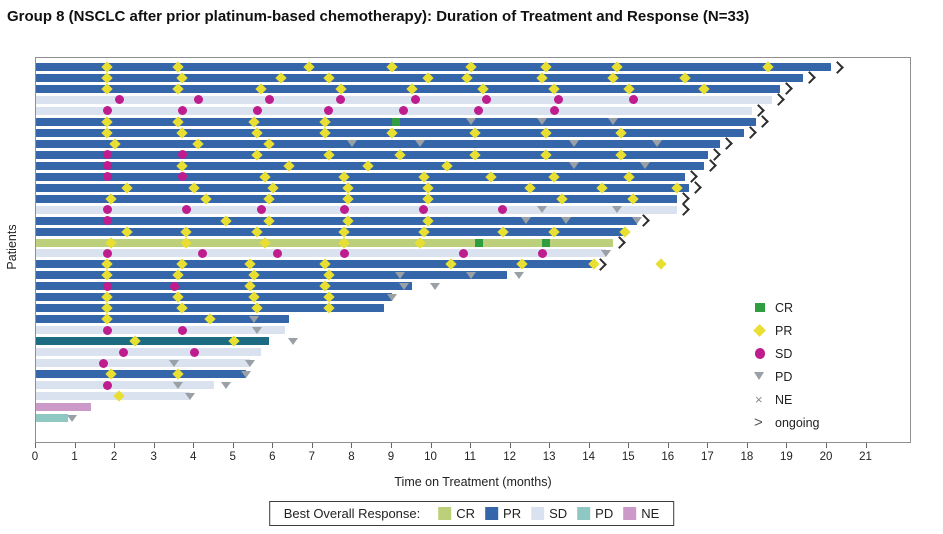  What do you see at coordinates (549, 513) in the screenshot?
I see `bar-legend-item: SD` at bounding box center [549, 513].